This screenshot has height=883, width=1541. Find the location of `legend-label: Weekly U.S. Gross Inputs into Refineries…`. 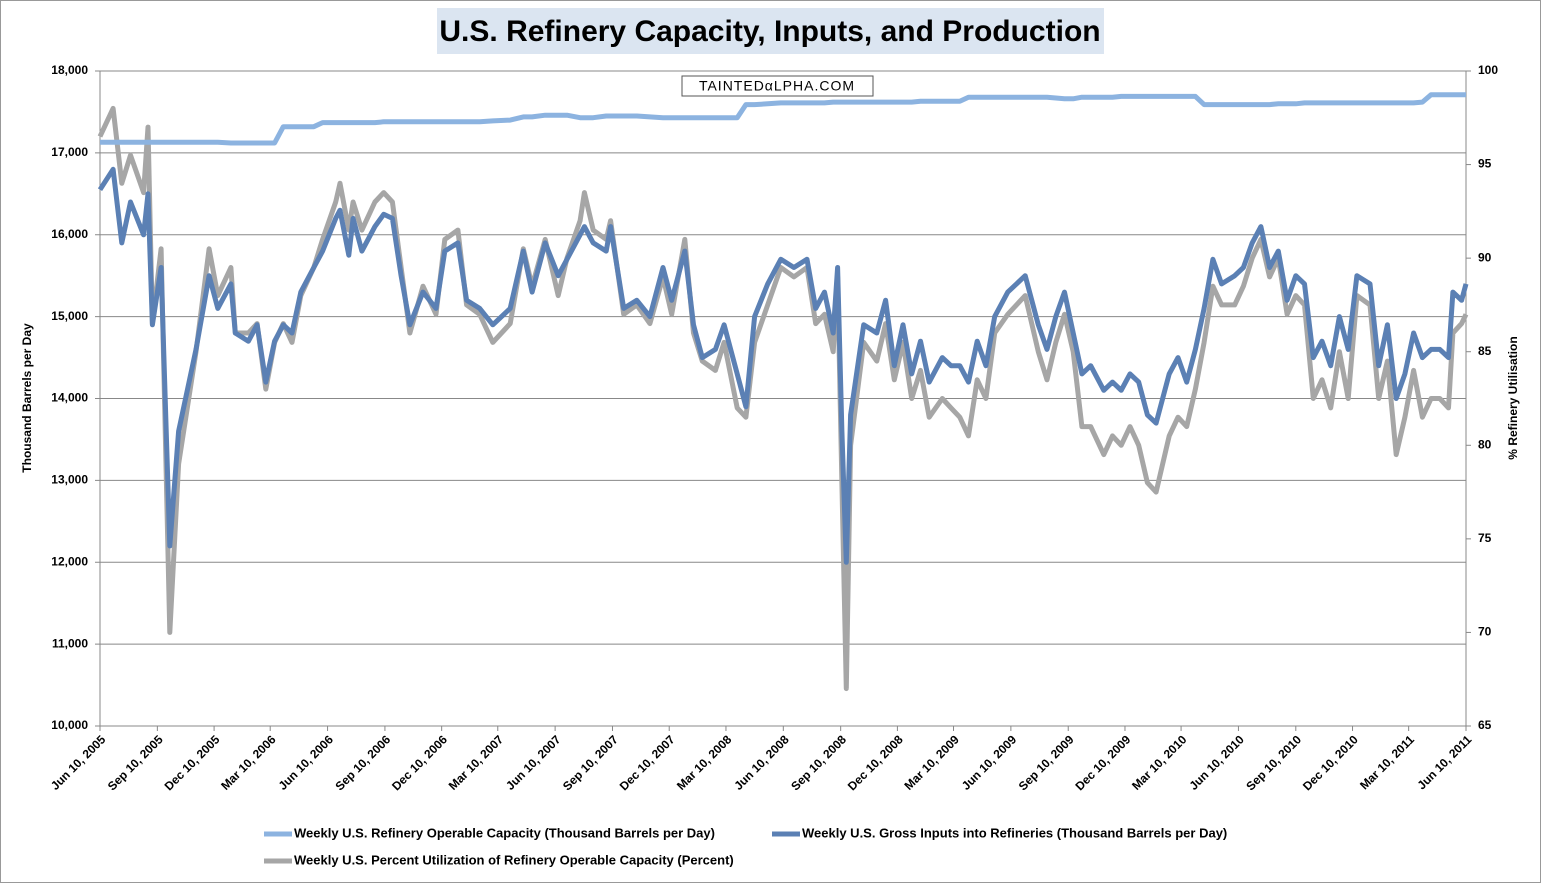

legend-label: Weekly U.S. Gross Inputs into Refineries… is located at coordinates (1014, 832).